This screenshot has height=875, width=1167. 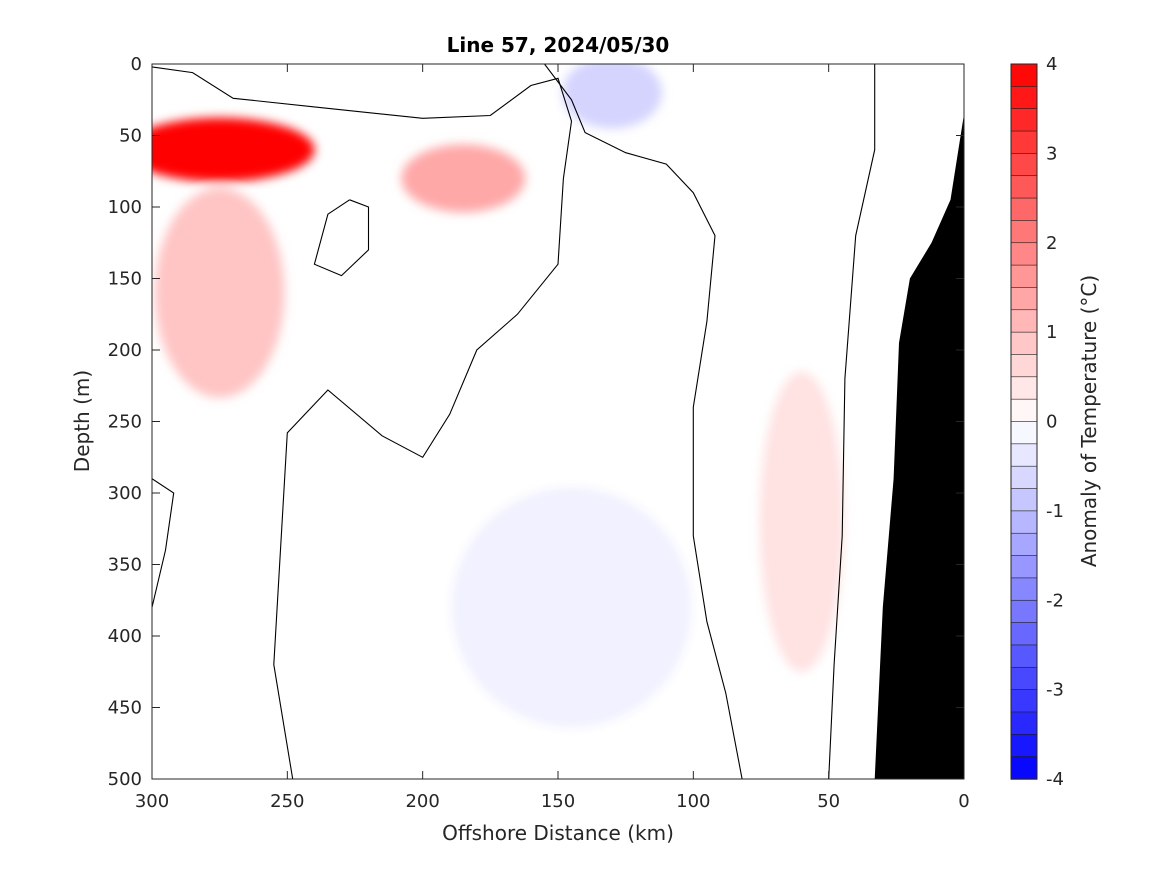 What do you see at coordinates (558, 801) in the screenshot?
I see `x-tick-label: 150` at bounding box center [558, 801].